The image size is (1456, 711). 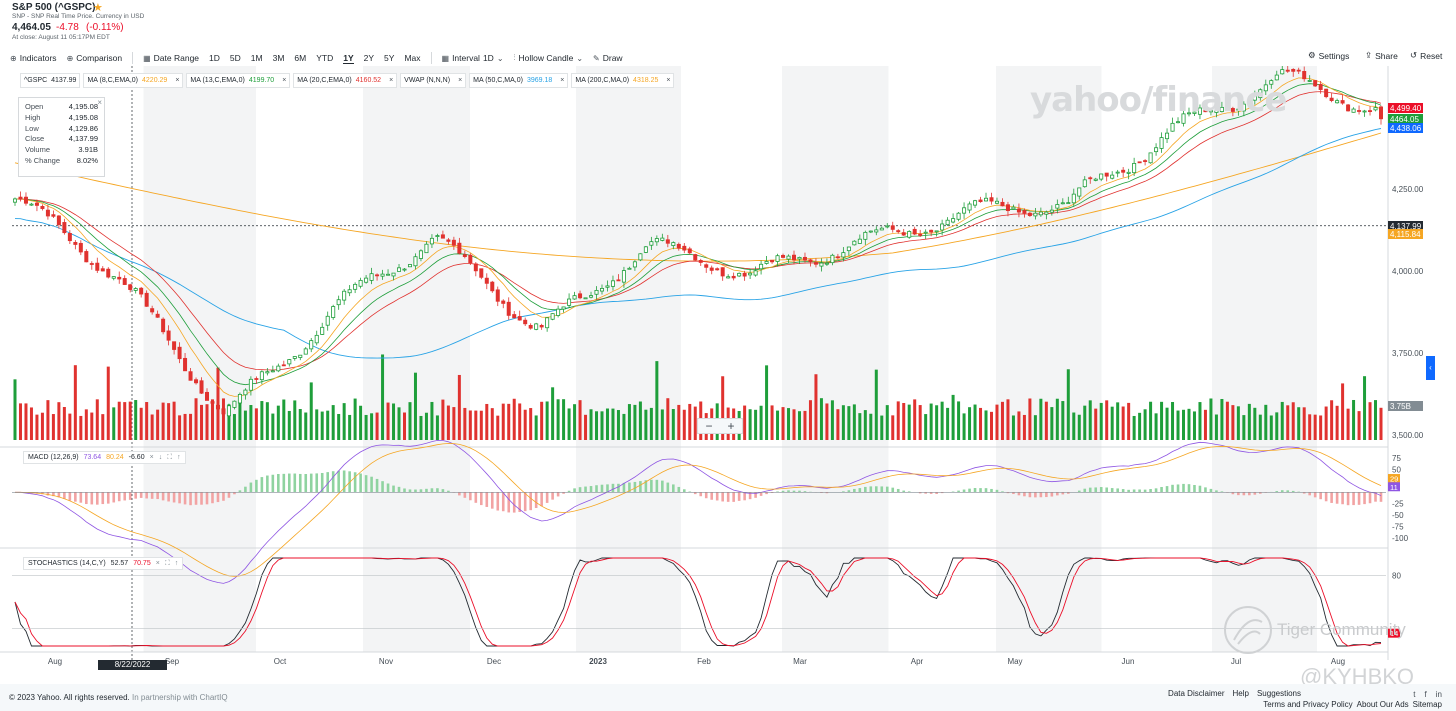 I want to click on range-tab-5d: 5D, so click(x=235, y=57).